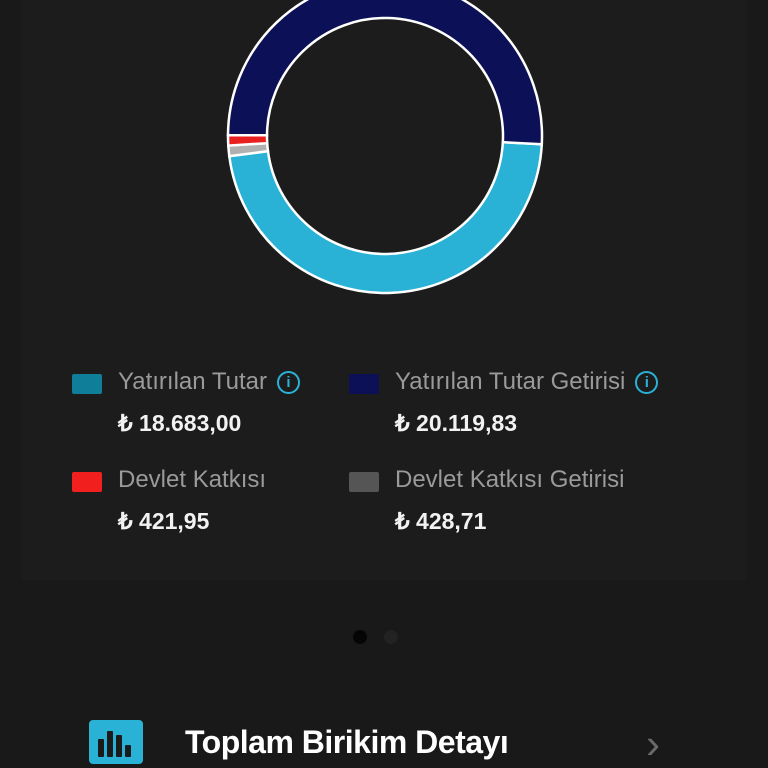  I want to click on legend-label: Yatırılan Tutar Getirisi, so click(510, 381).